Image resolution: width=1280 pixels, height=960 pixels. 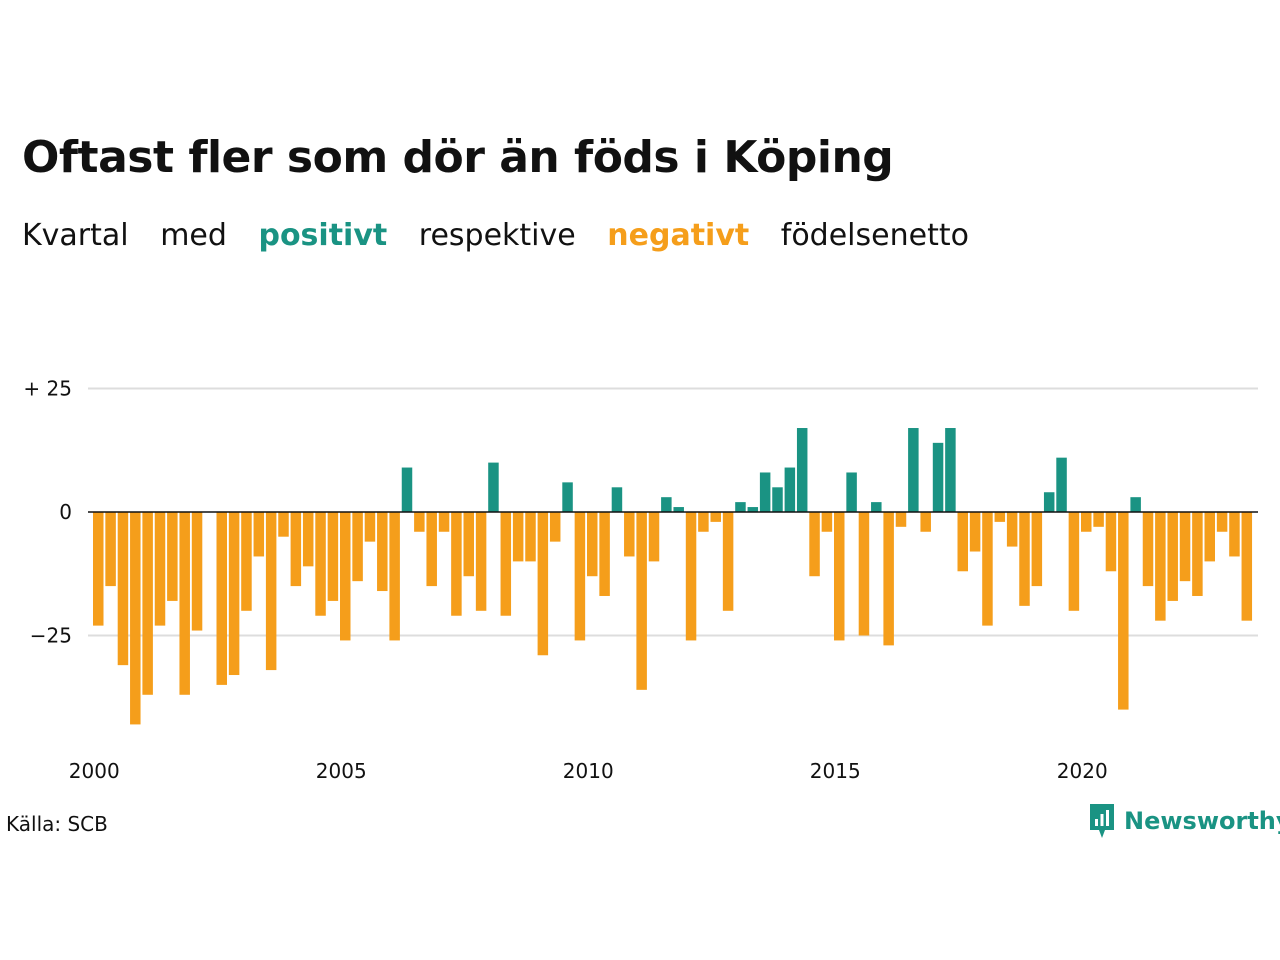 I want to click on y-tick-label: + 25, so click(x=47, y=389).